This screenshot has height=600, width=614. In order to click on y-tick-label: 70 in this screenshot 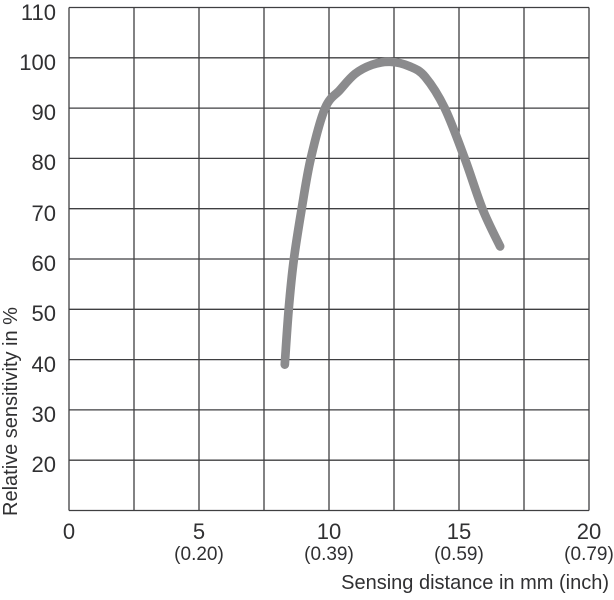, I will do `click(43, 213)`.